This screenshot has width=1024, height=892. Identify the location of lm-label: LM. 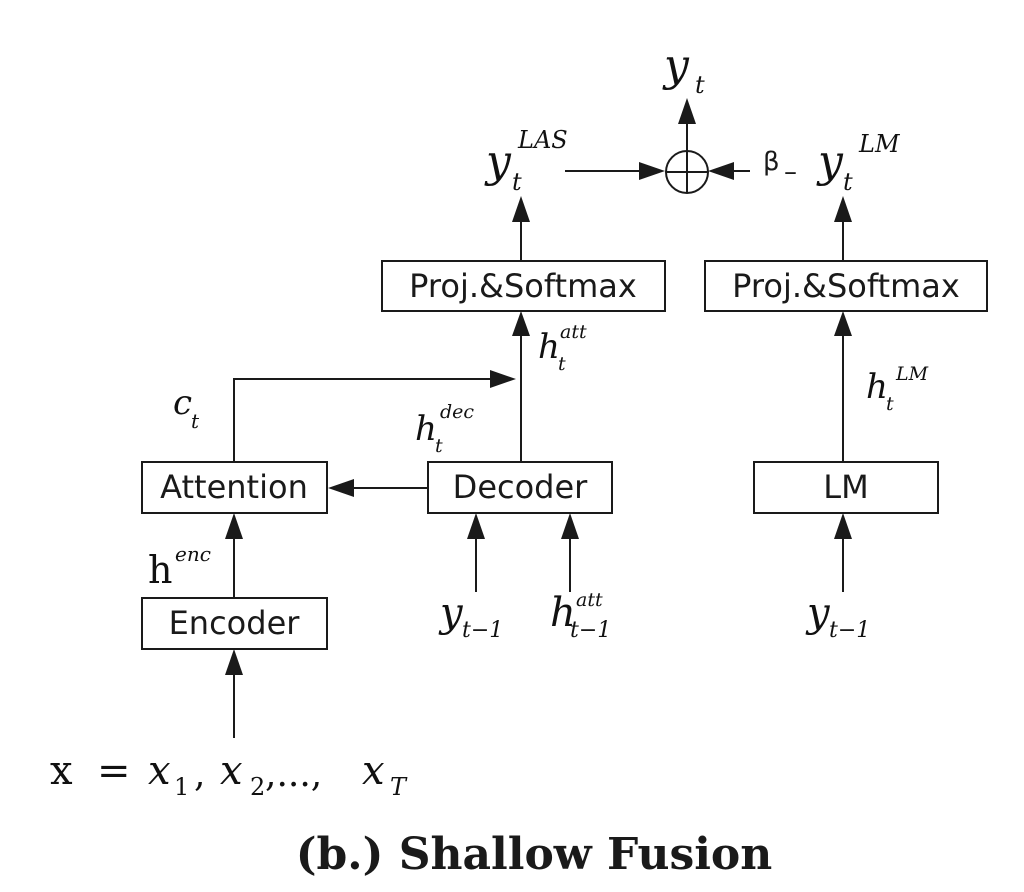
(845, 487).